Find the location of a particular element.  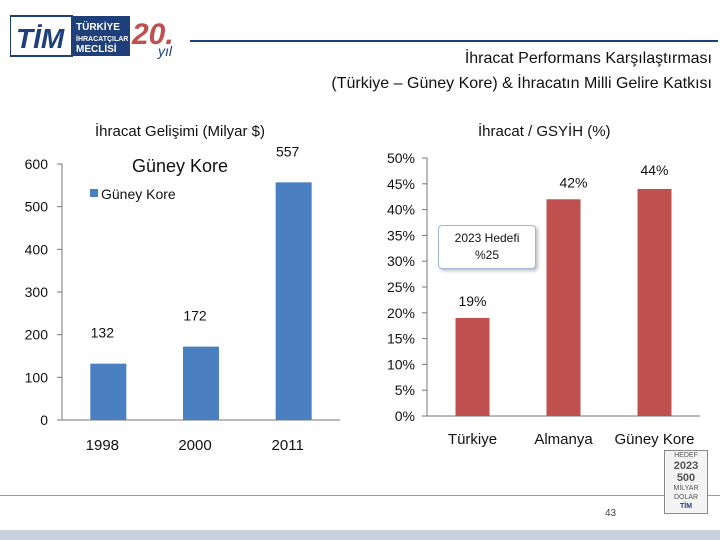

left-chart-subtitle: Güney Kore is located at coordinates (180, 166).